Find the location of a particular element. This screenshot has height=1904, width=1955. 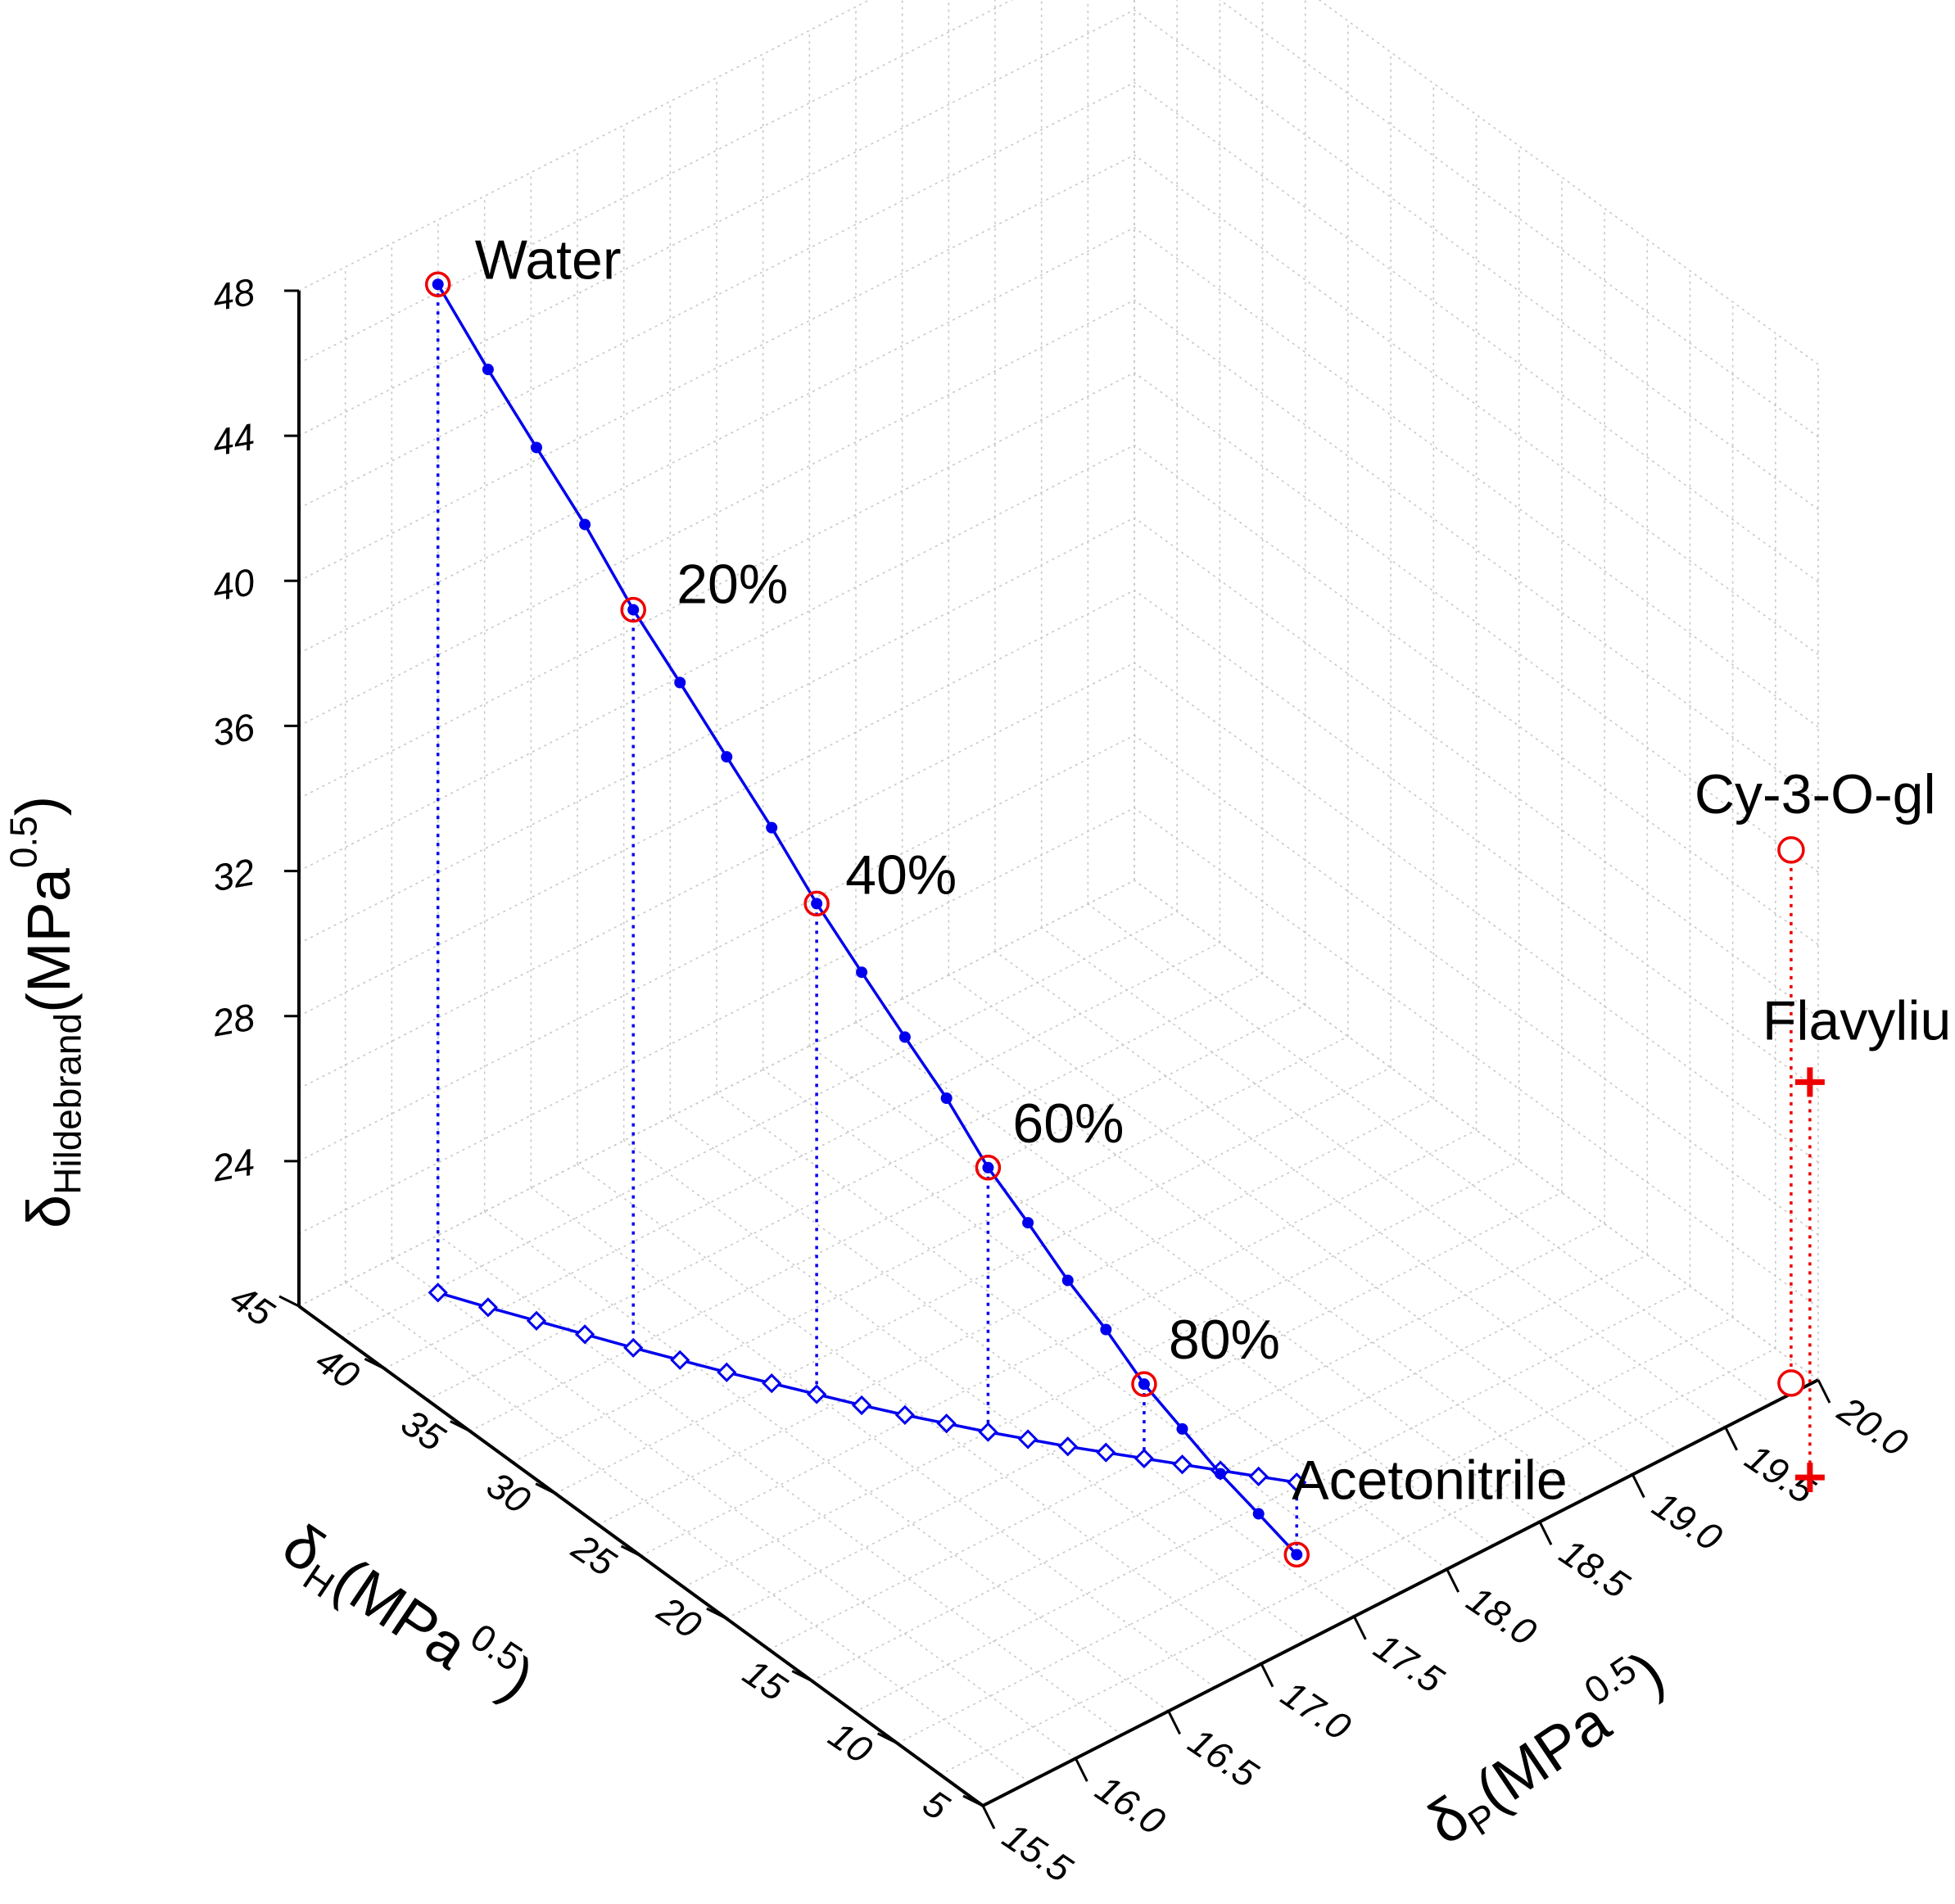

x-tick-label: 18.5 is located at coordinates (1594, 1568).